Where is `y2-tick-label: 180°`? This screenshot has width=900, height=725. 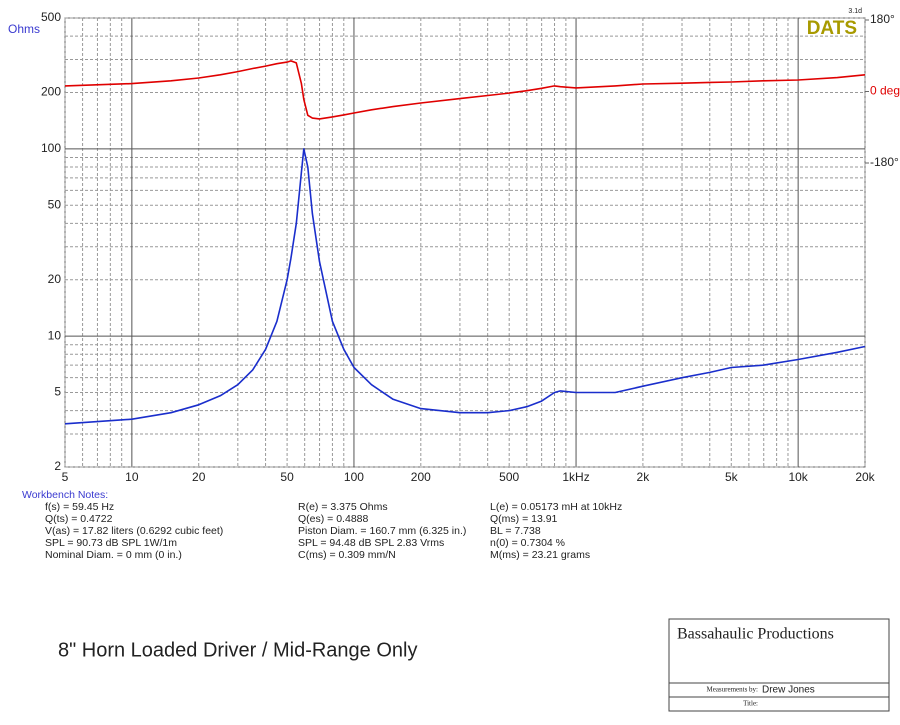 y2-tick-label: 180° is located at coordinates (882, 19).